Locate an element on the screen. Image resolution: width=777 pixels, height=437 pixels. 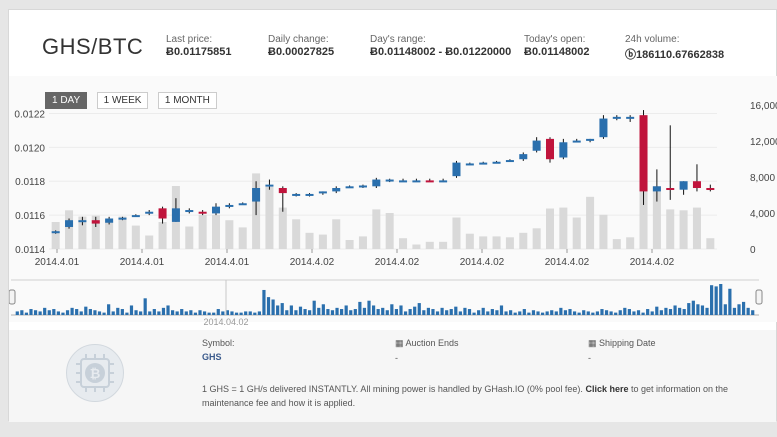
auction-label: ▦ Auction Ends is located at coordinates (427, 343).